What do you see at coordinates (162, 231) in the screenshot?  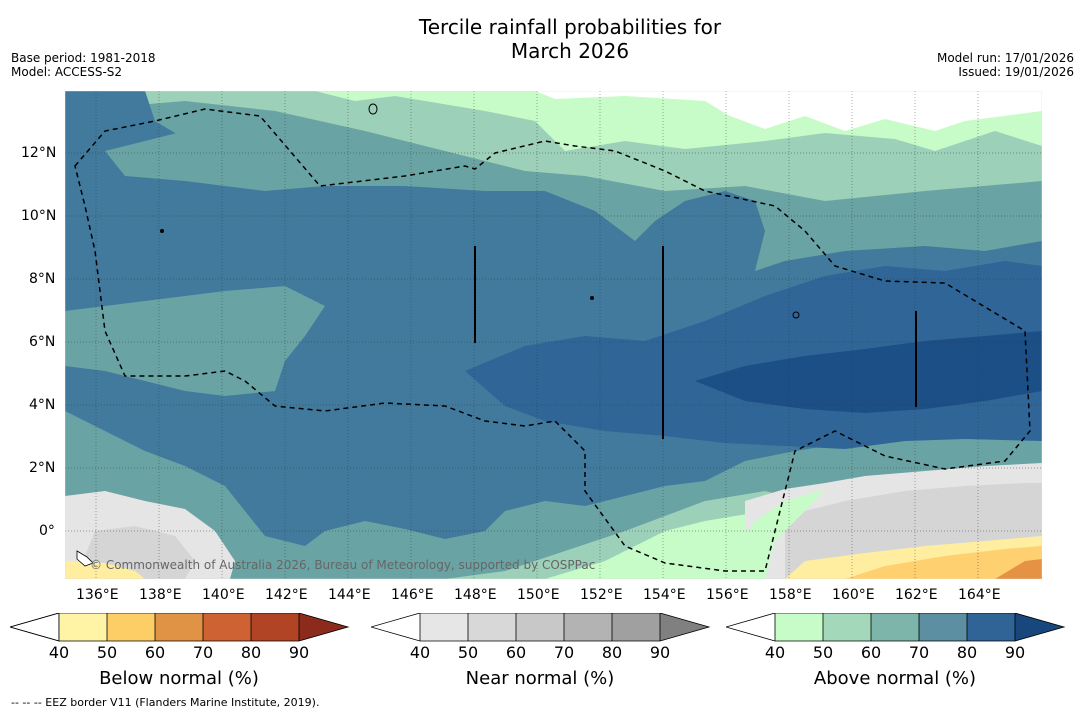 I see `island-dot` at bounding box center [162, 231].